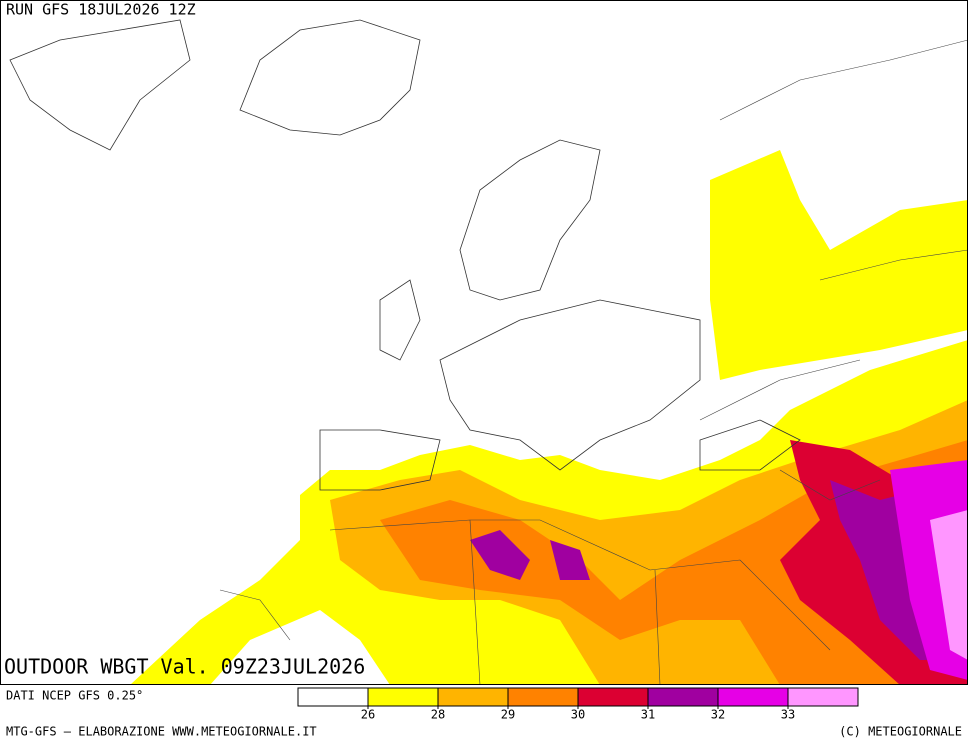  Describe the element at coordinates (578, 715) in the screenshot. I see `colorbar-label: 30` at that location.